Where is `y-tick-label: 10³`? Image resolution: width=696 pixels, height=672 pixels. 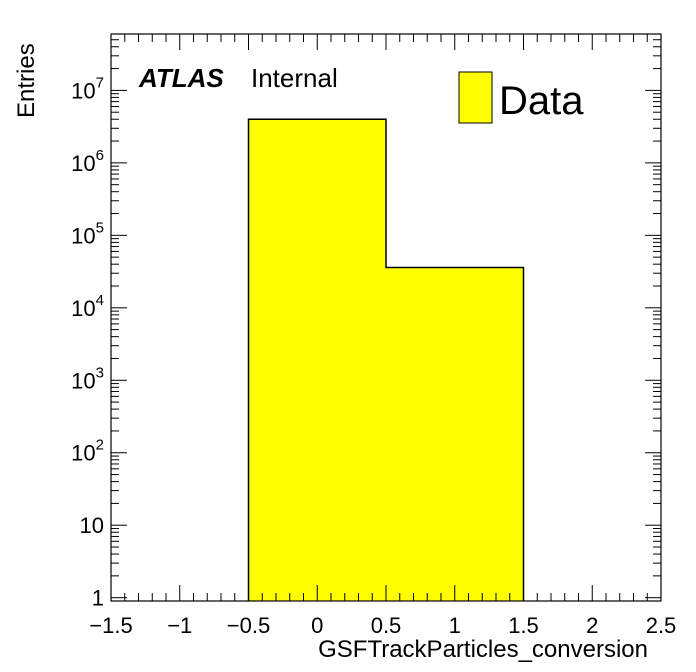 y-tick-label: 10³ is located at coordinates (87, 378).